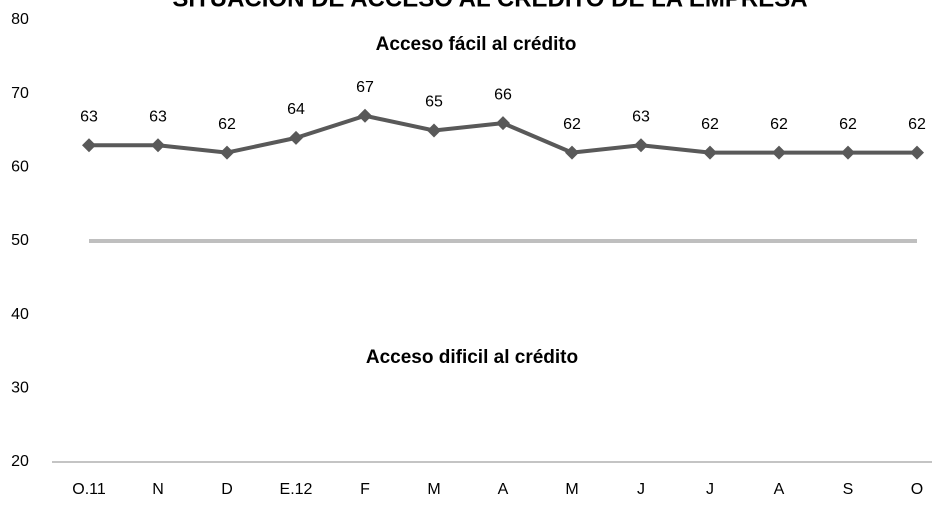 This screenshot has width=932, height=505. I want to click on y-tick-label: 40, so click(20, 314).